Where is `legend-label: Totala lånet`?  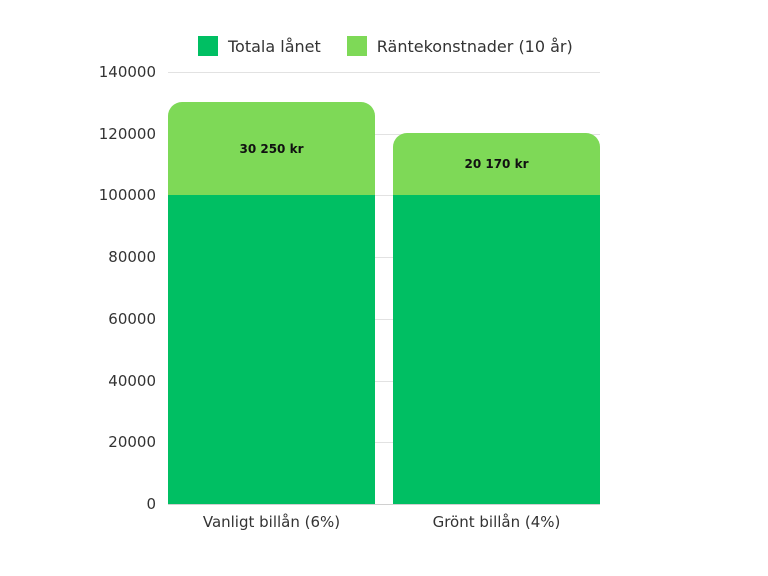
legend-label: Totala lånet is located at coordinates (274, 46).